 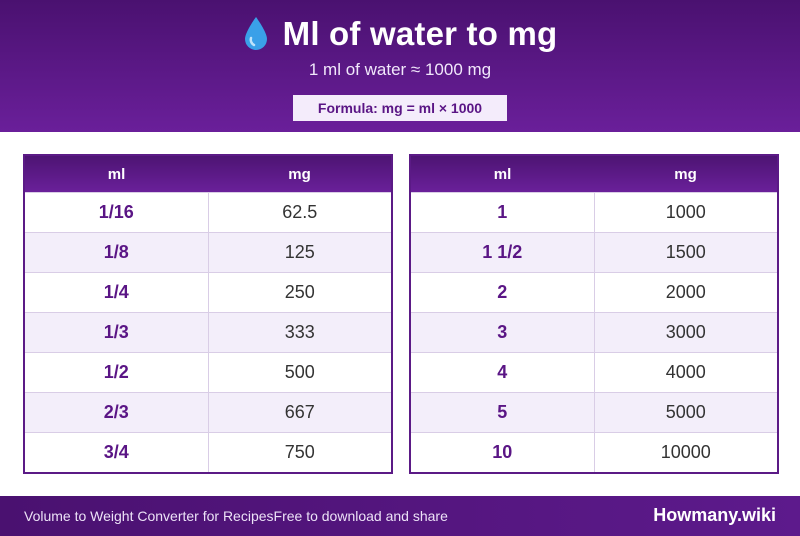 I want to click on mg-cell: 250, so click(x=299, y=292).